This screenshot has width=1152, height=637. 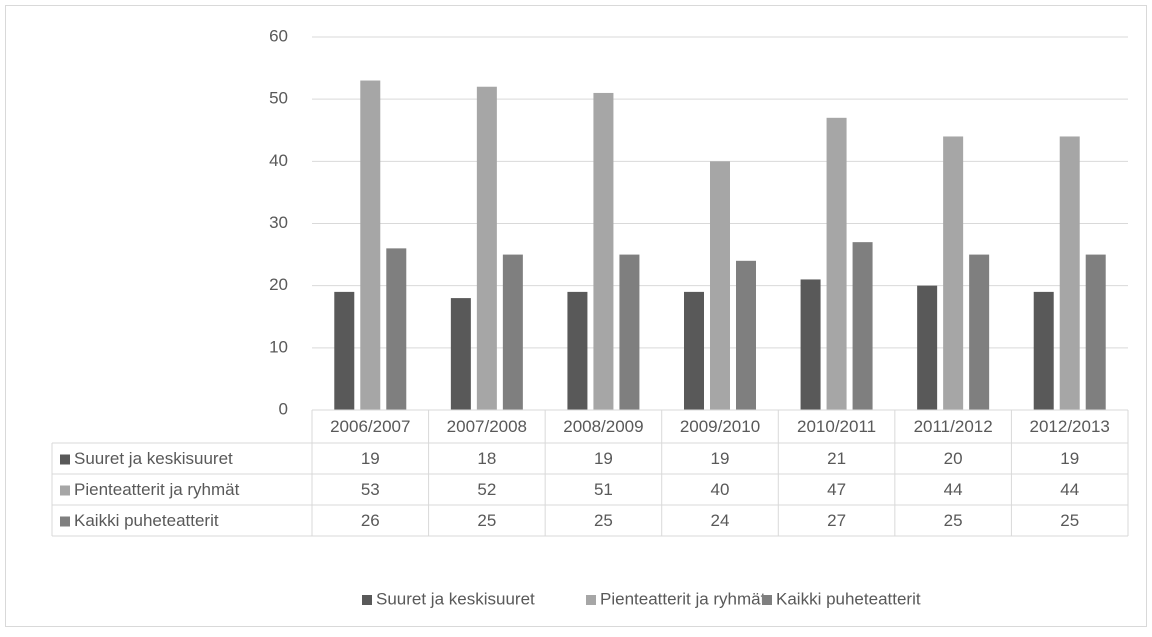 What do you see at coordinates (370, 520) in the screenshot?
I see `table-cell: 26` at bounding box center [370, 520].